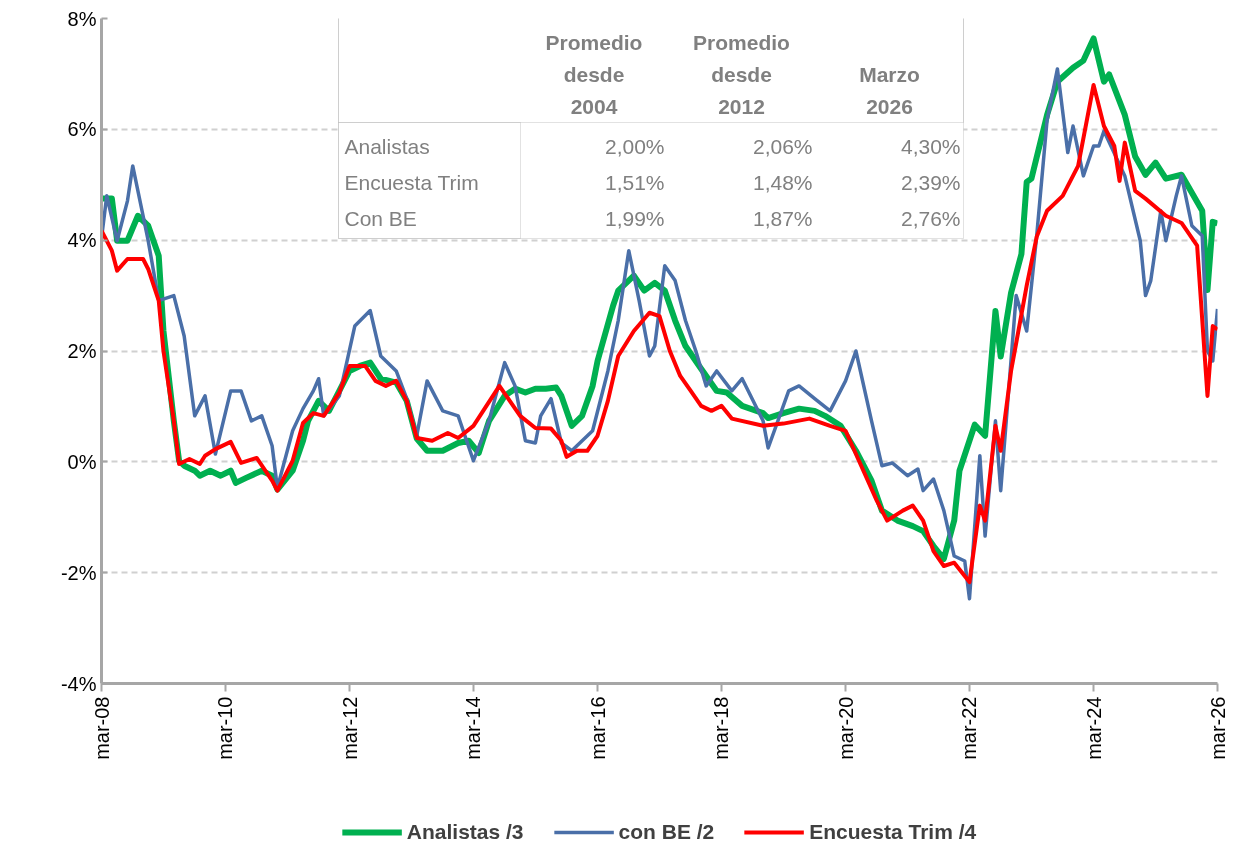 The width and height of the screenshot is (1246, 862). What do you see at coordinates (889, 91) in the screenshot?
I see `annotation: Marzo 2026` at bounding box center [889, 91].